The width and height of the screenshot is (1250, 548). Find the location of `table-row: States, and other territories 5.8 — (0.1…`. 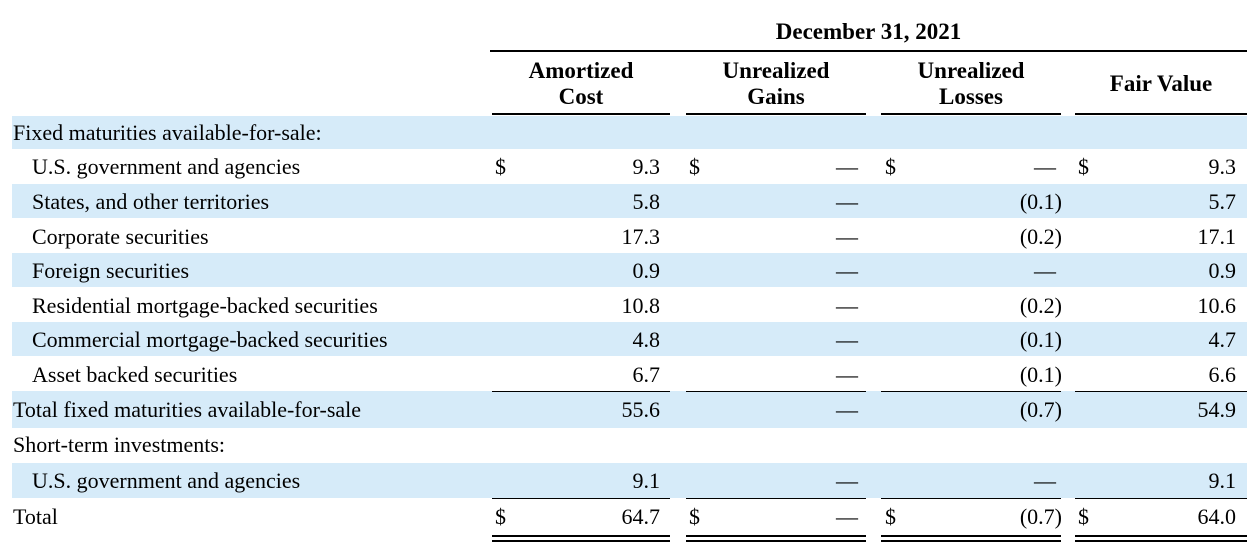

table-row: States, and other territories 5.8 — (0.1… is located at coordinates (625, 201).